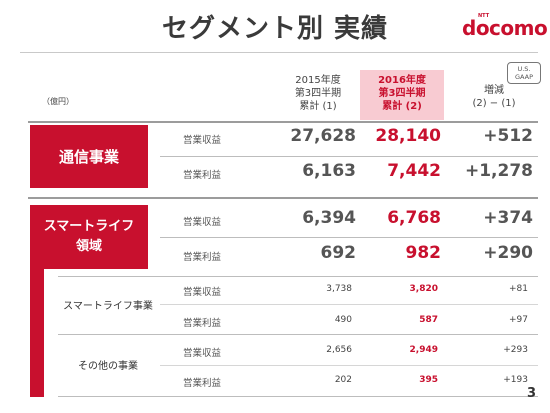 The height and width of the screenshot is (413, 550). I want to click on current-period-header-highlight, so click(402, 95).